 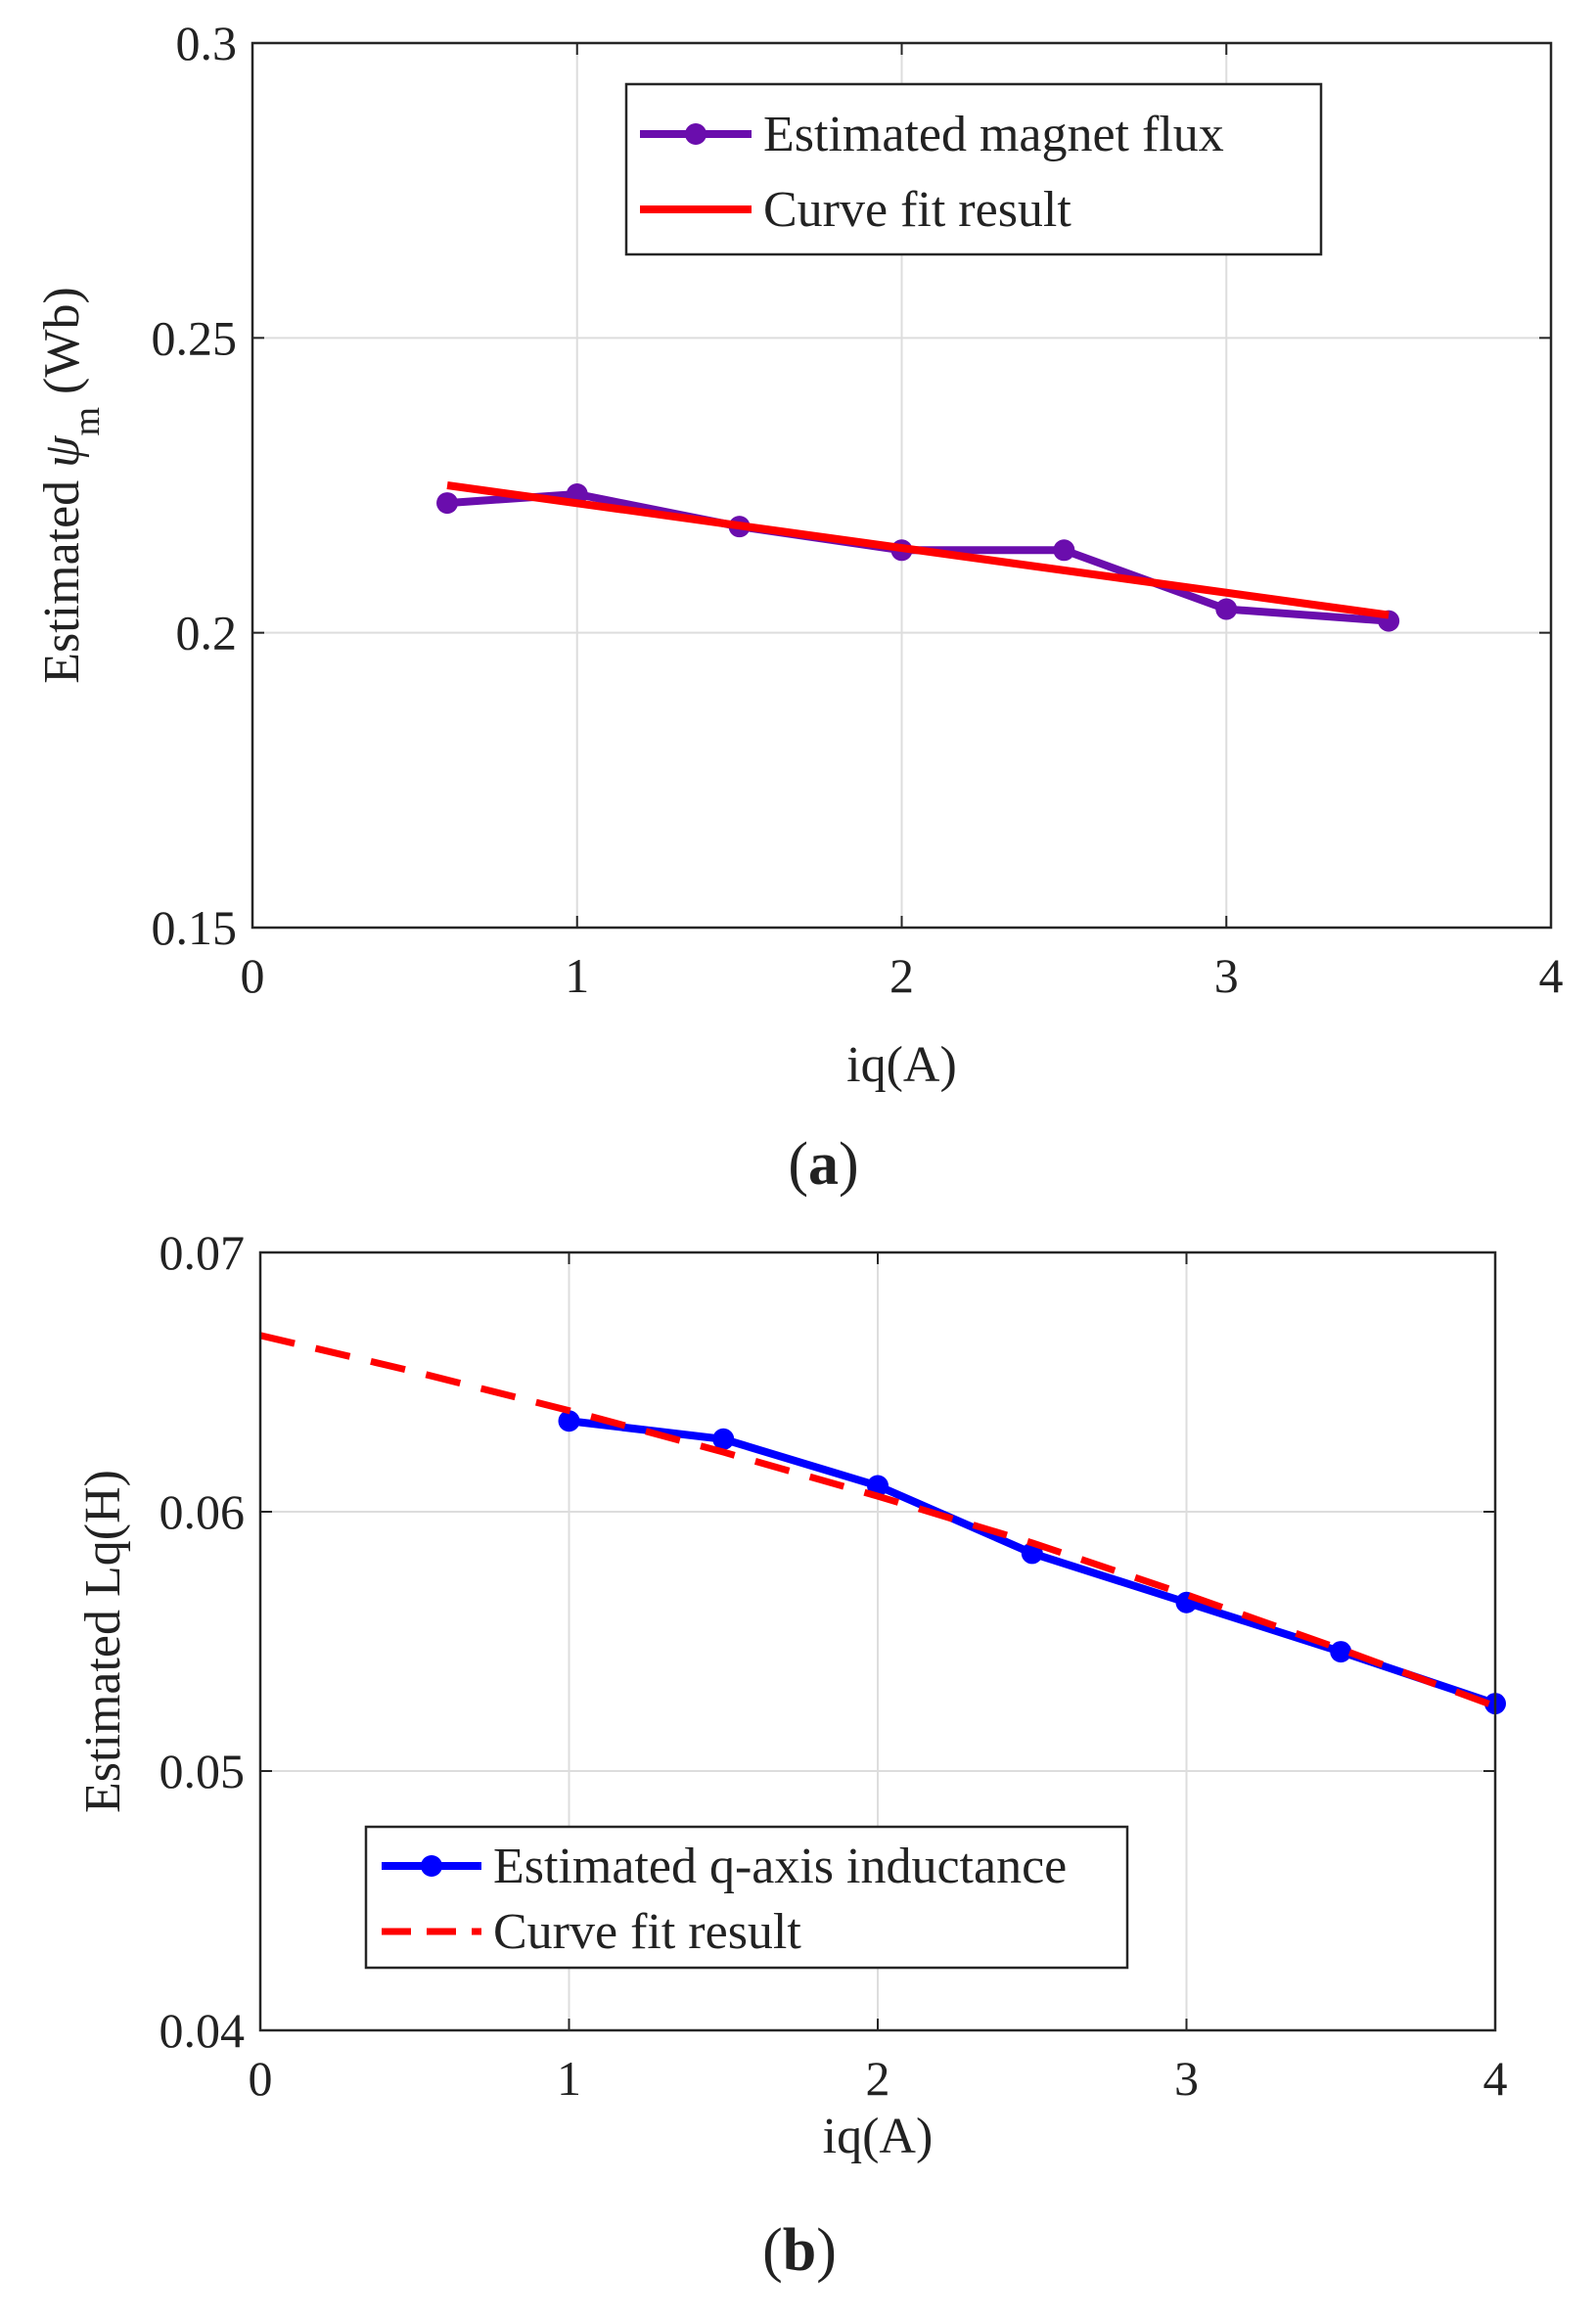 I want to click on panel-caption: (a), so click(x=823, y=1164).